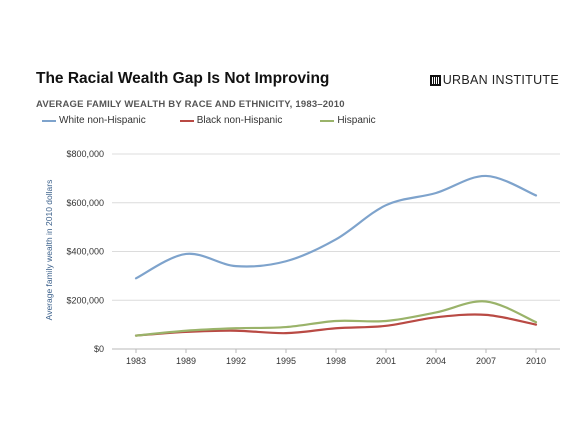 This screenshot has height=438, width=585. Describe the element at coordinates (99, 349) in the screenshot. I see `y-tick-label: $0` at that location.